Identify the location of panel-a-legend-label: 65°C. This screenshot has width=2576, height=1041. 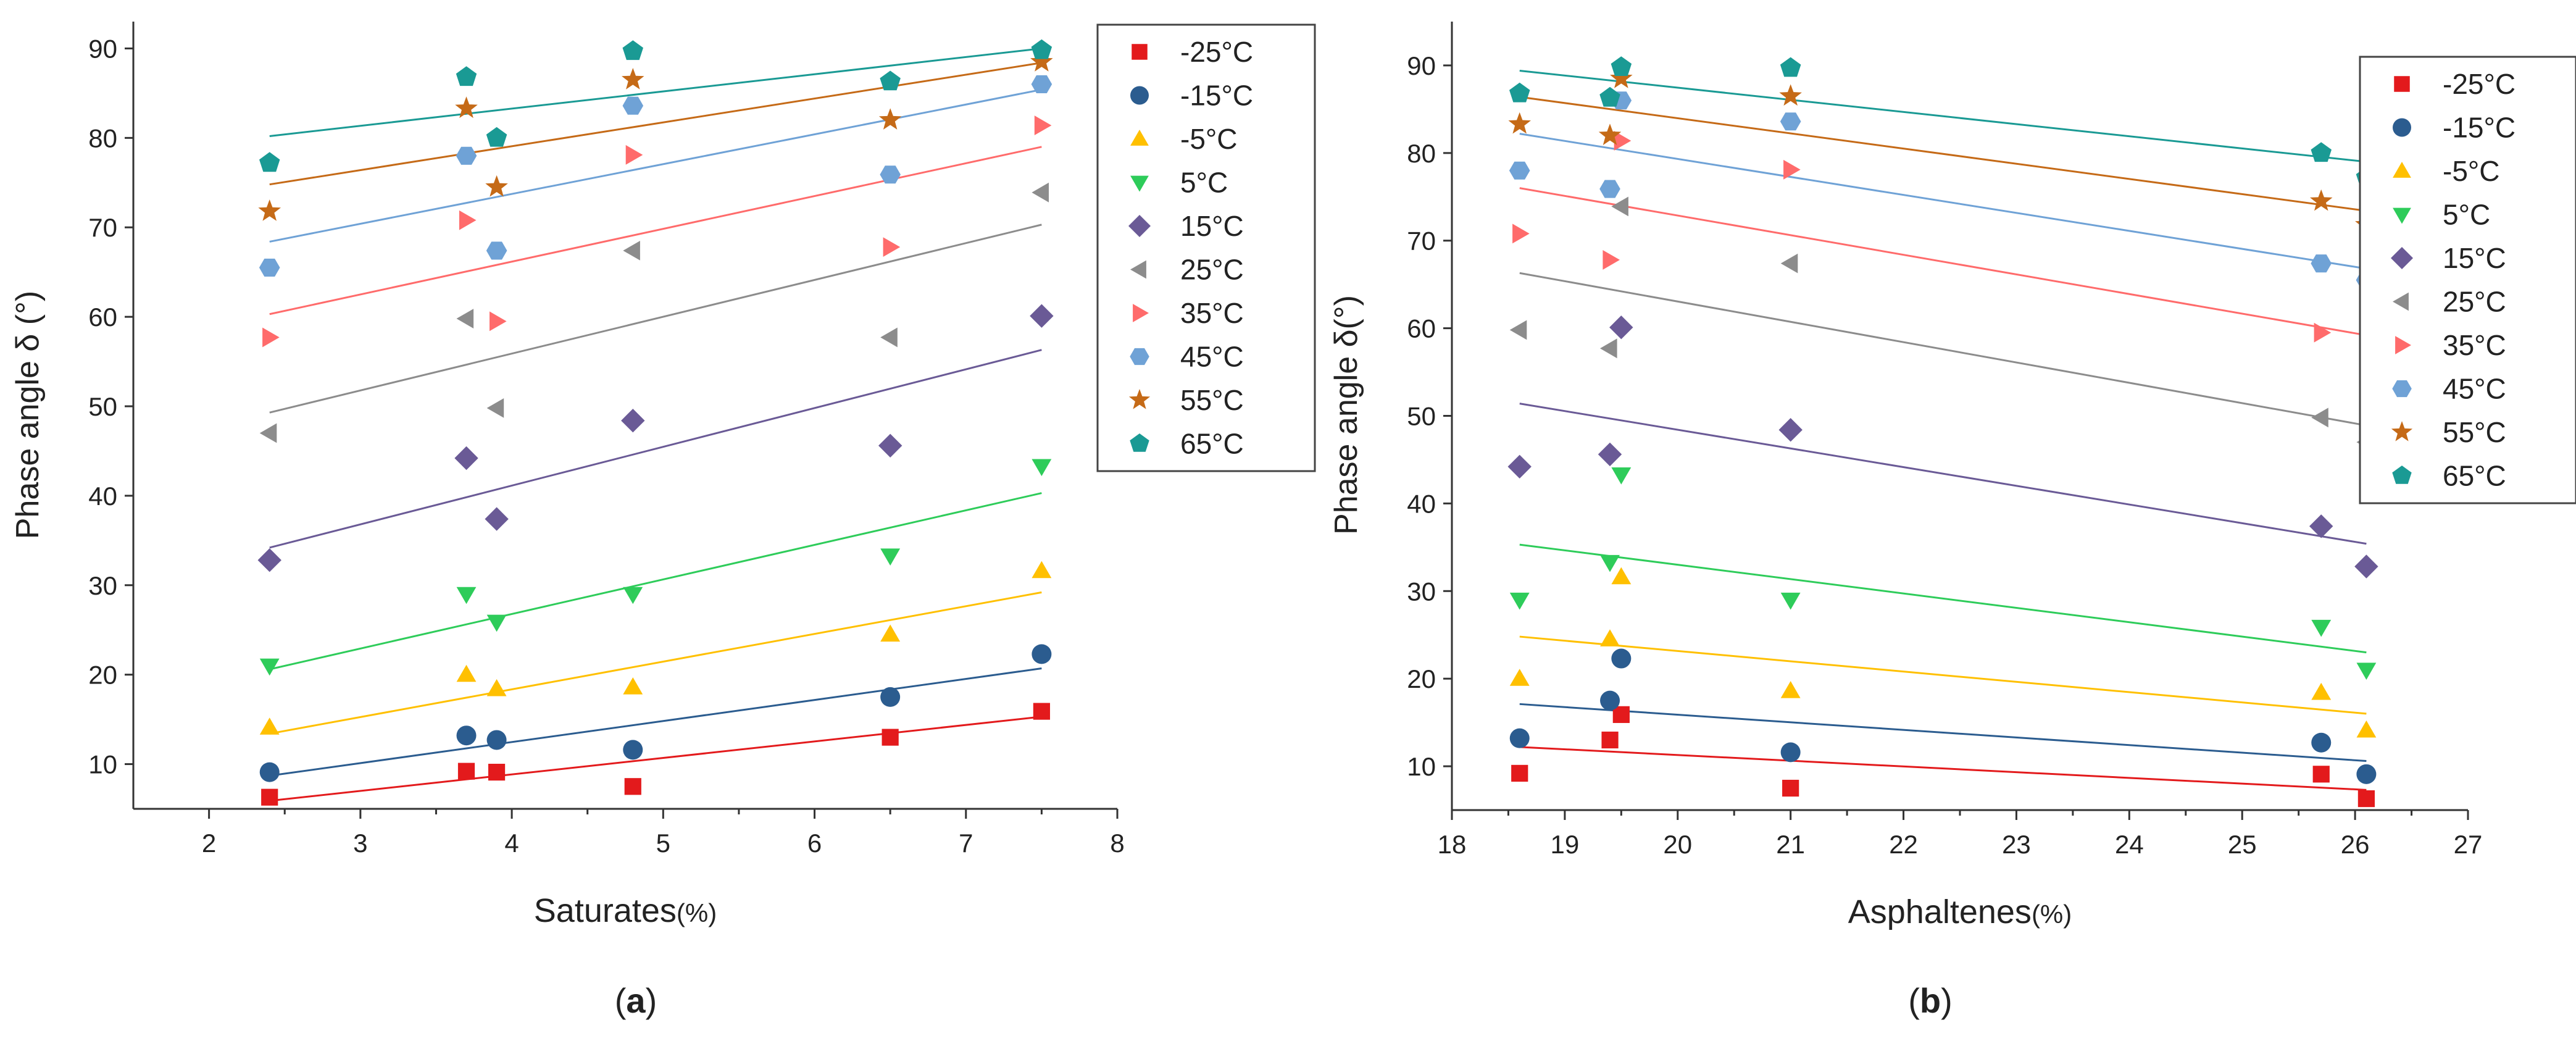
(1212, 444).